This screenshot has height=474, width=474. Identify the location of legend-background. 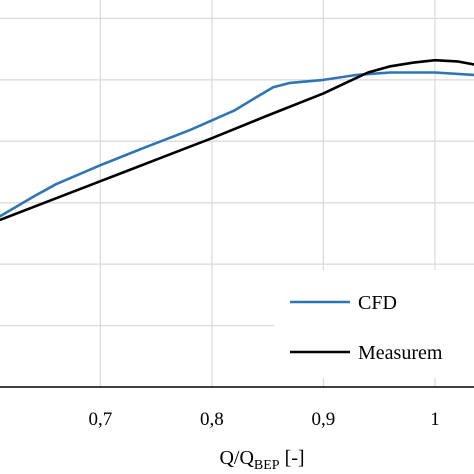
(374, 324).